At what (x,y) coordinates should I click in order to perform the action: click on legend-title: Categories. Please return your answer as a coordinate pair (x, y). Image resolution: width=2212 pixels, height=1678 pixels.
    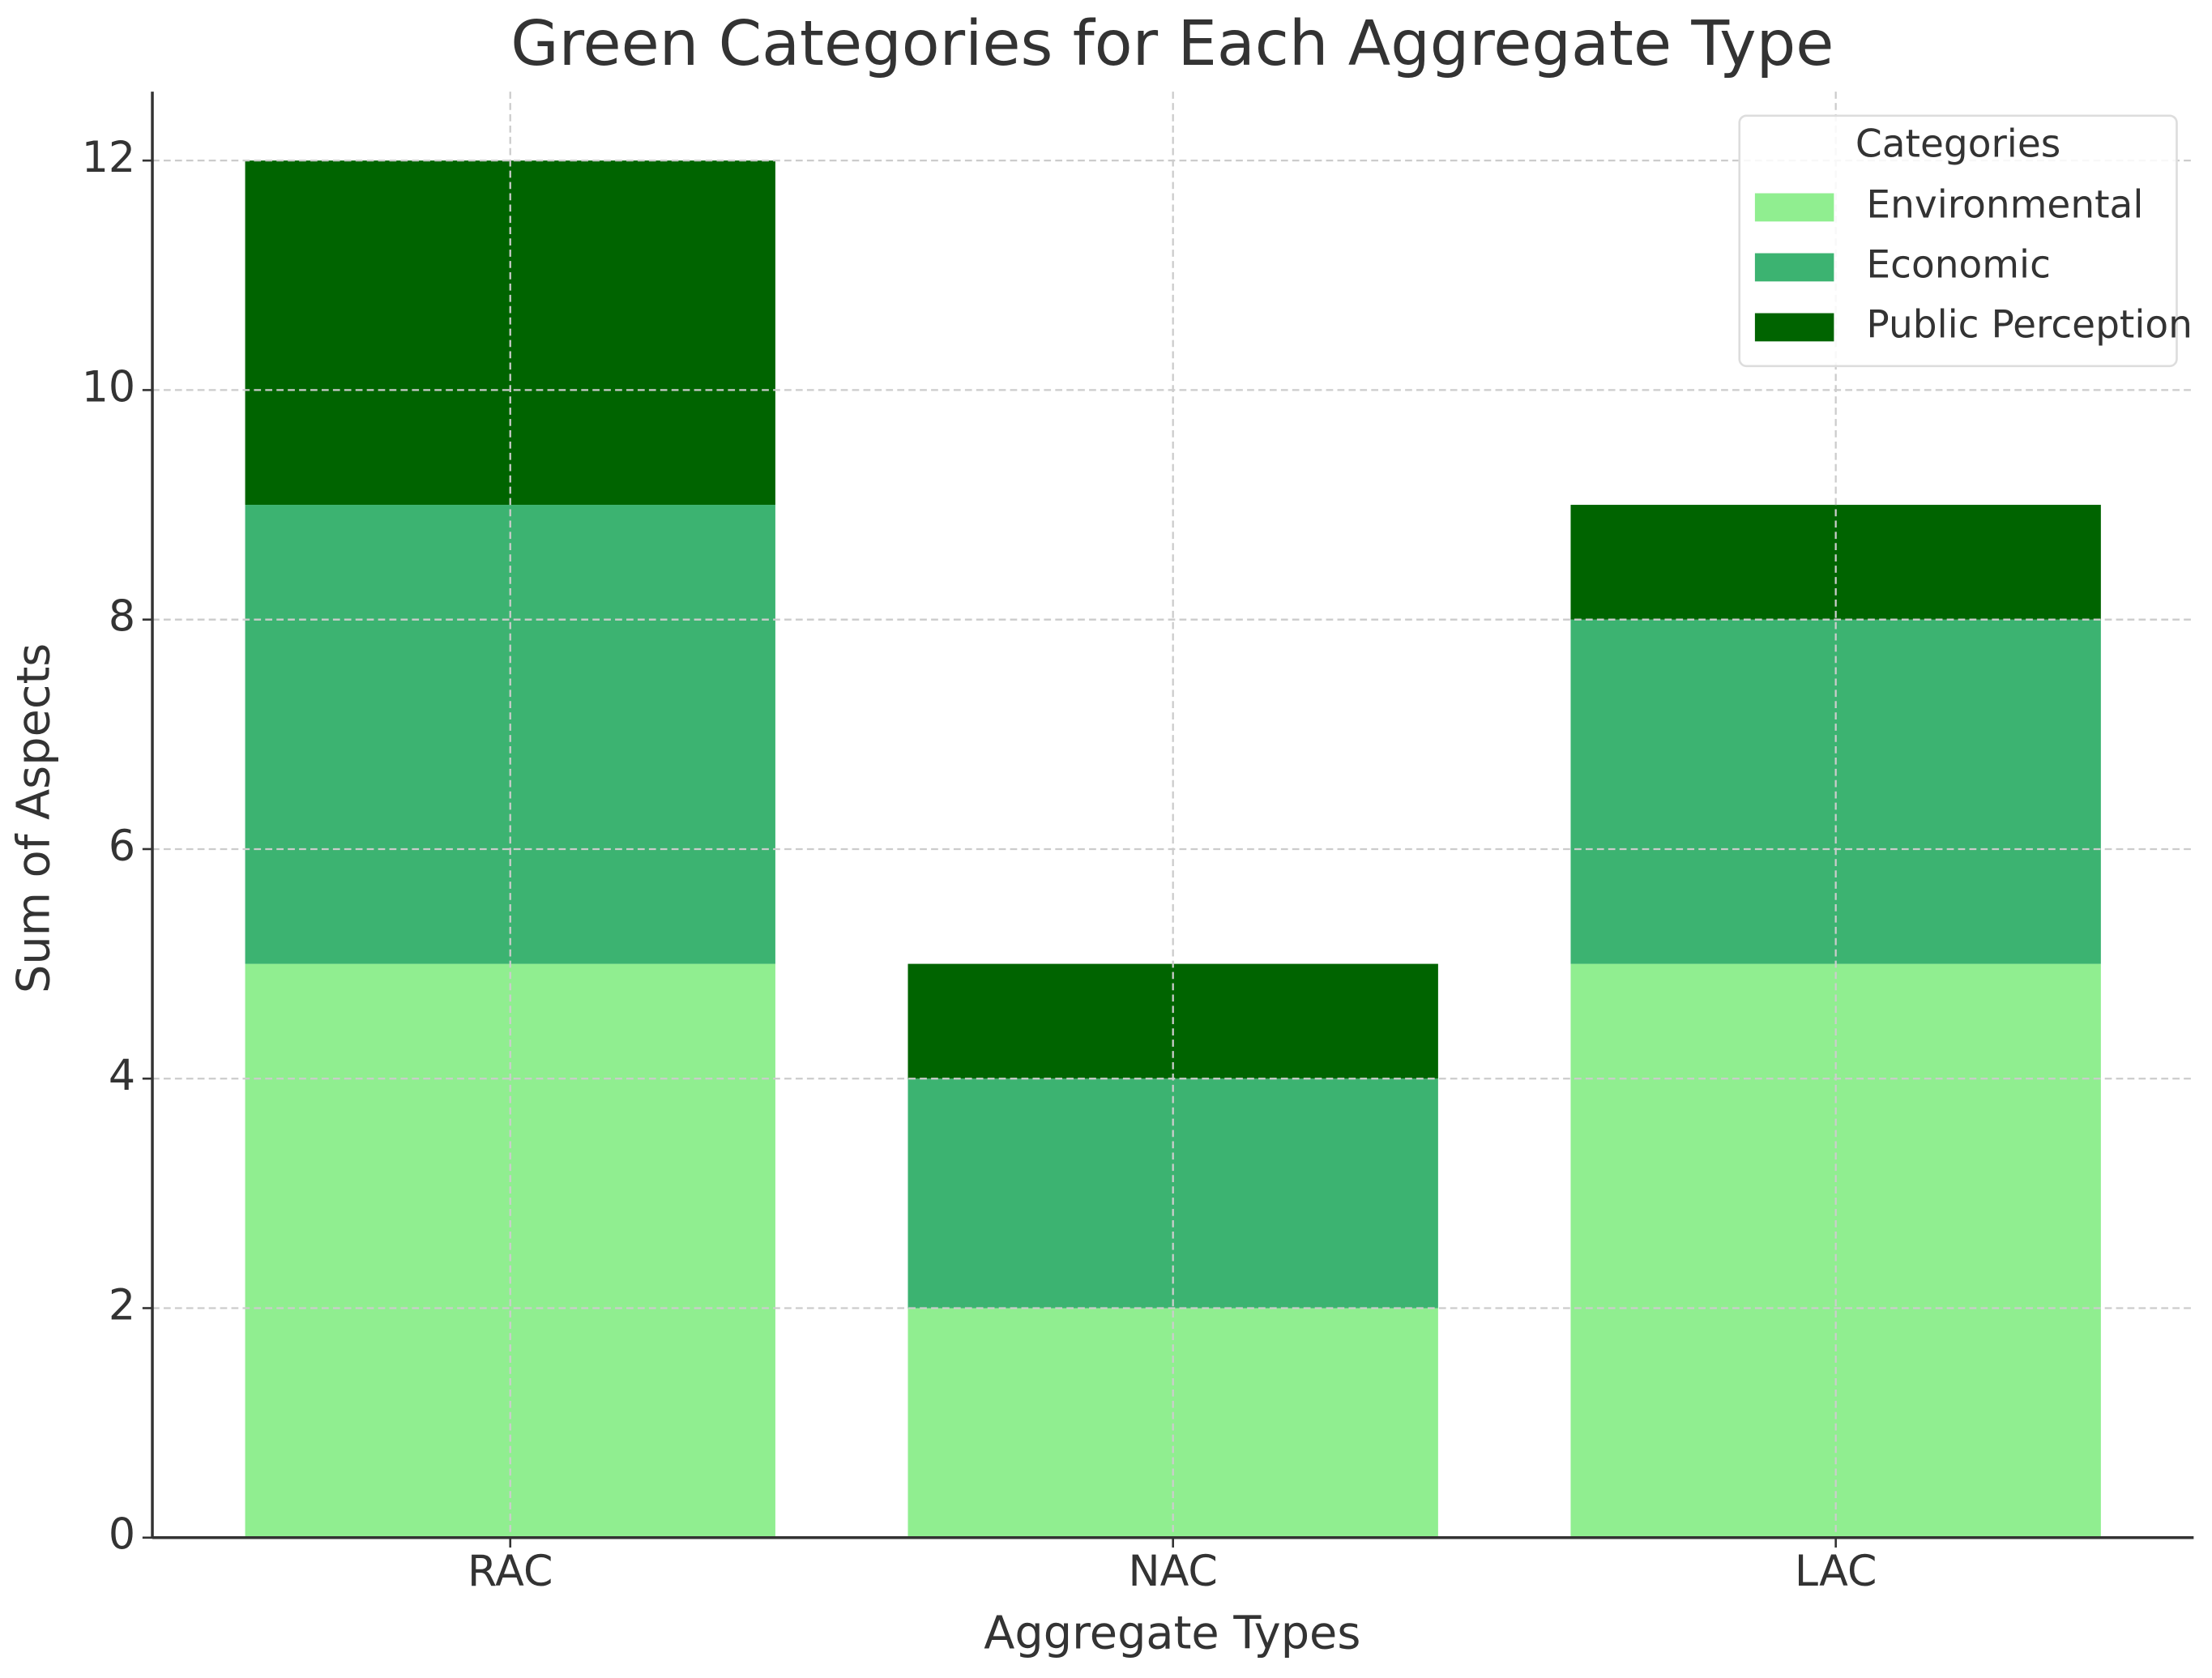
    Looking at the image, I should click on (1957, 144).